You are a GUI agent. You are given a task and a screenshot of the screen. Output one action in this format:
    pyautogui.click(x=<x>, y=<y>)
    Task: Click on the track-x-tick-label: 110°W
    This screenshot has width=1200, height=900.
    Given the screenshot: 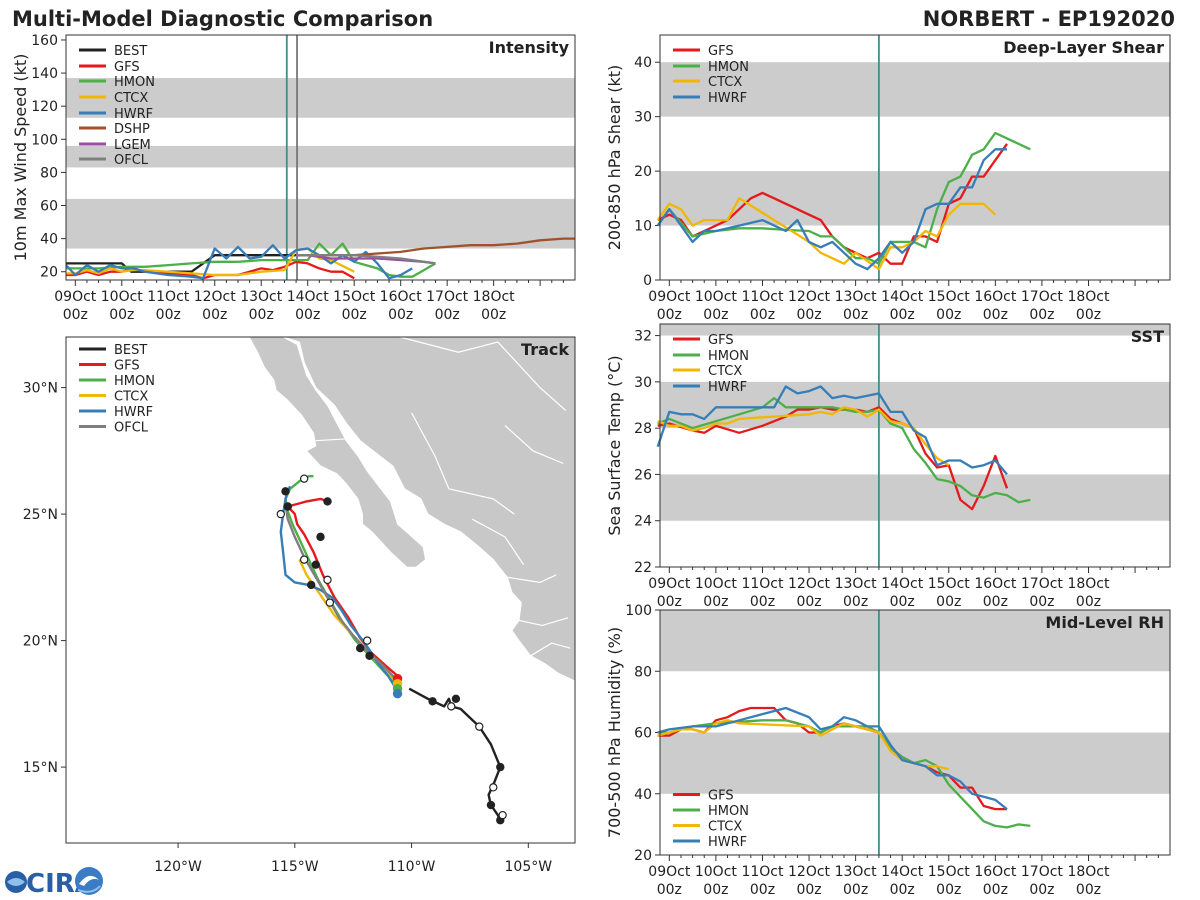 What is the action you would take?
    pyautogui.click(x=412, y=867)
    